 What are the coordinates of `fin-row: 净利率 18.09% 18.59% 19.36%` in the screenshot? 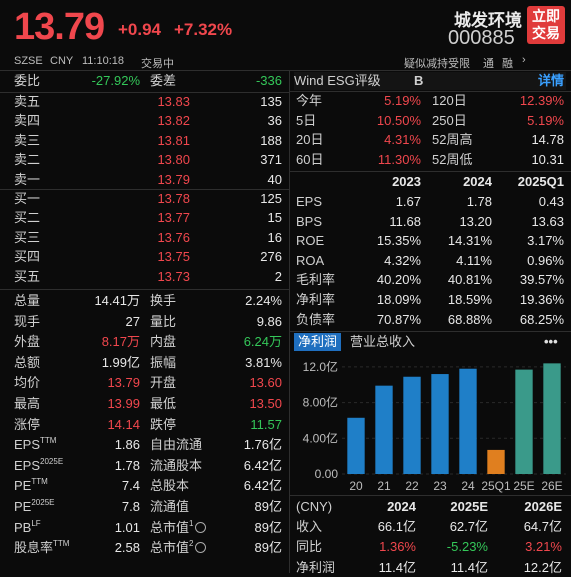 It's located at (430, 300).